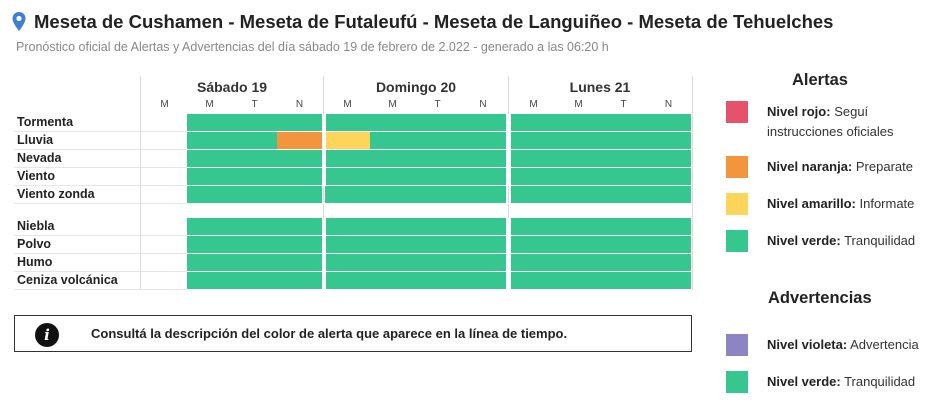  I want to click on alert-cell-naranja, so click(299, 140).